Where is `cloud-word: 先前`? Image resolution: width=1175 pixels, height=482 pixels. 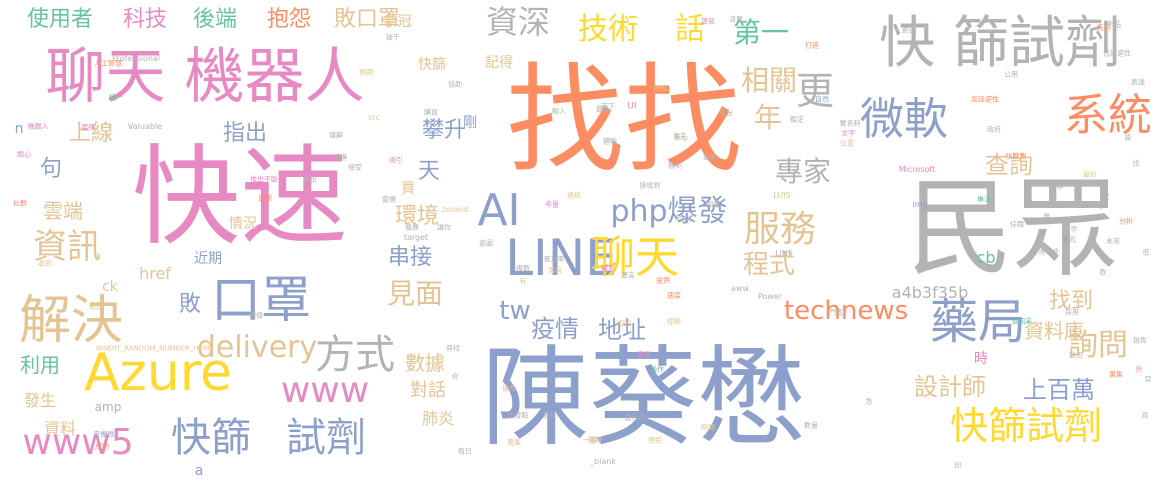
cloud-word: 先前 is located at coordinates (1104, 27).